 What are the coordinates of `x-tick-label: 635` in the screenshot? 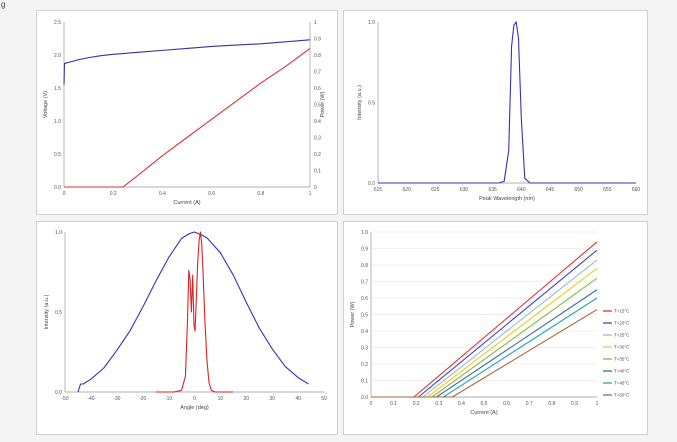 It's located at (492, 190).